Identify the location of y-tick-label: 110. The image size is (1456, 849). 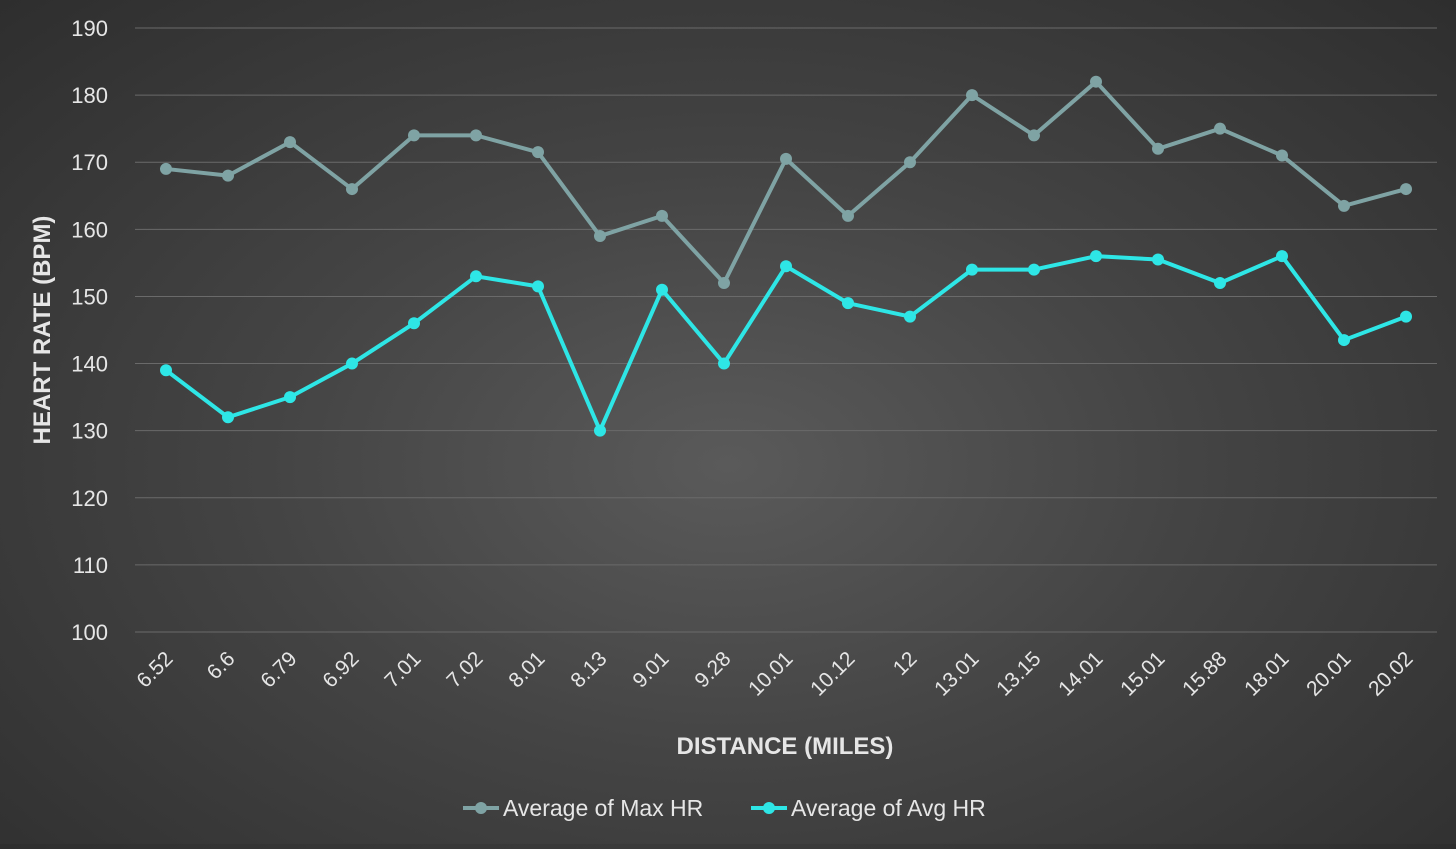
(90, 565).